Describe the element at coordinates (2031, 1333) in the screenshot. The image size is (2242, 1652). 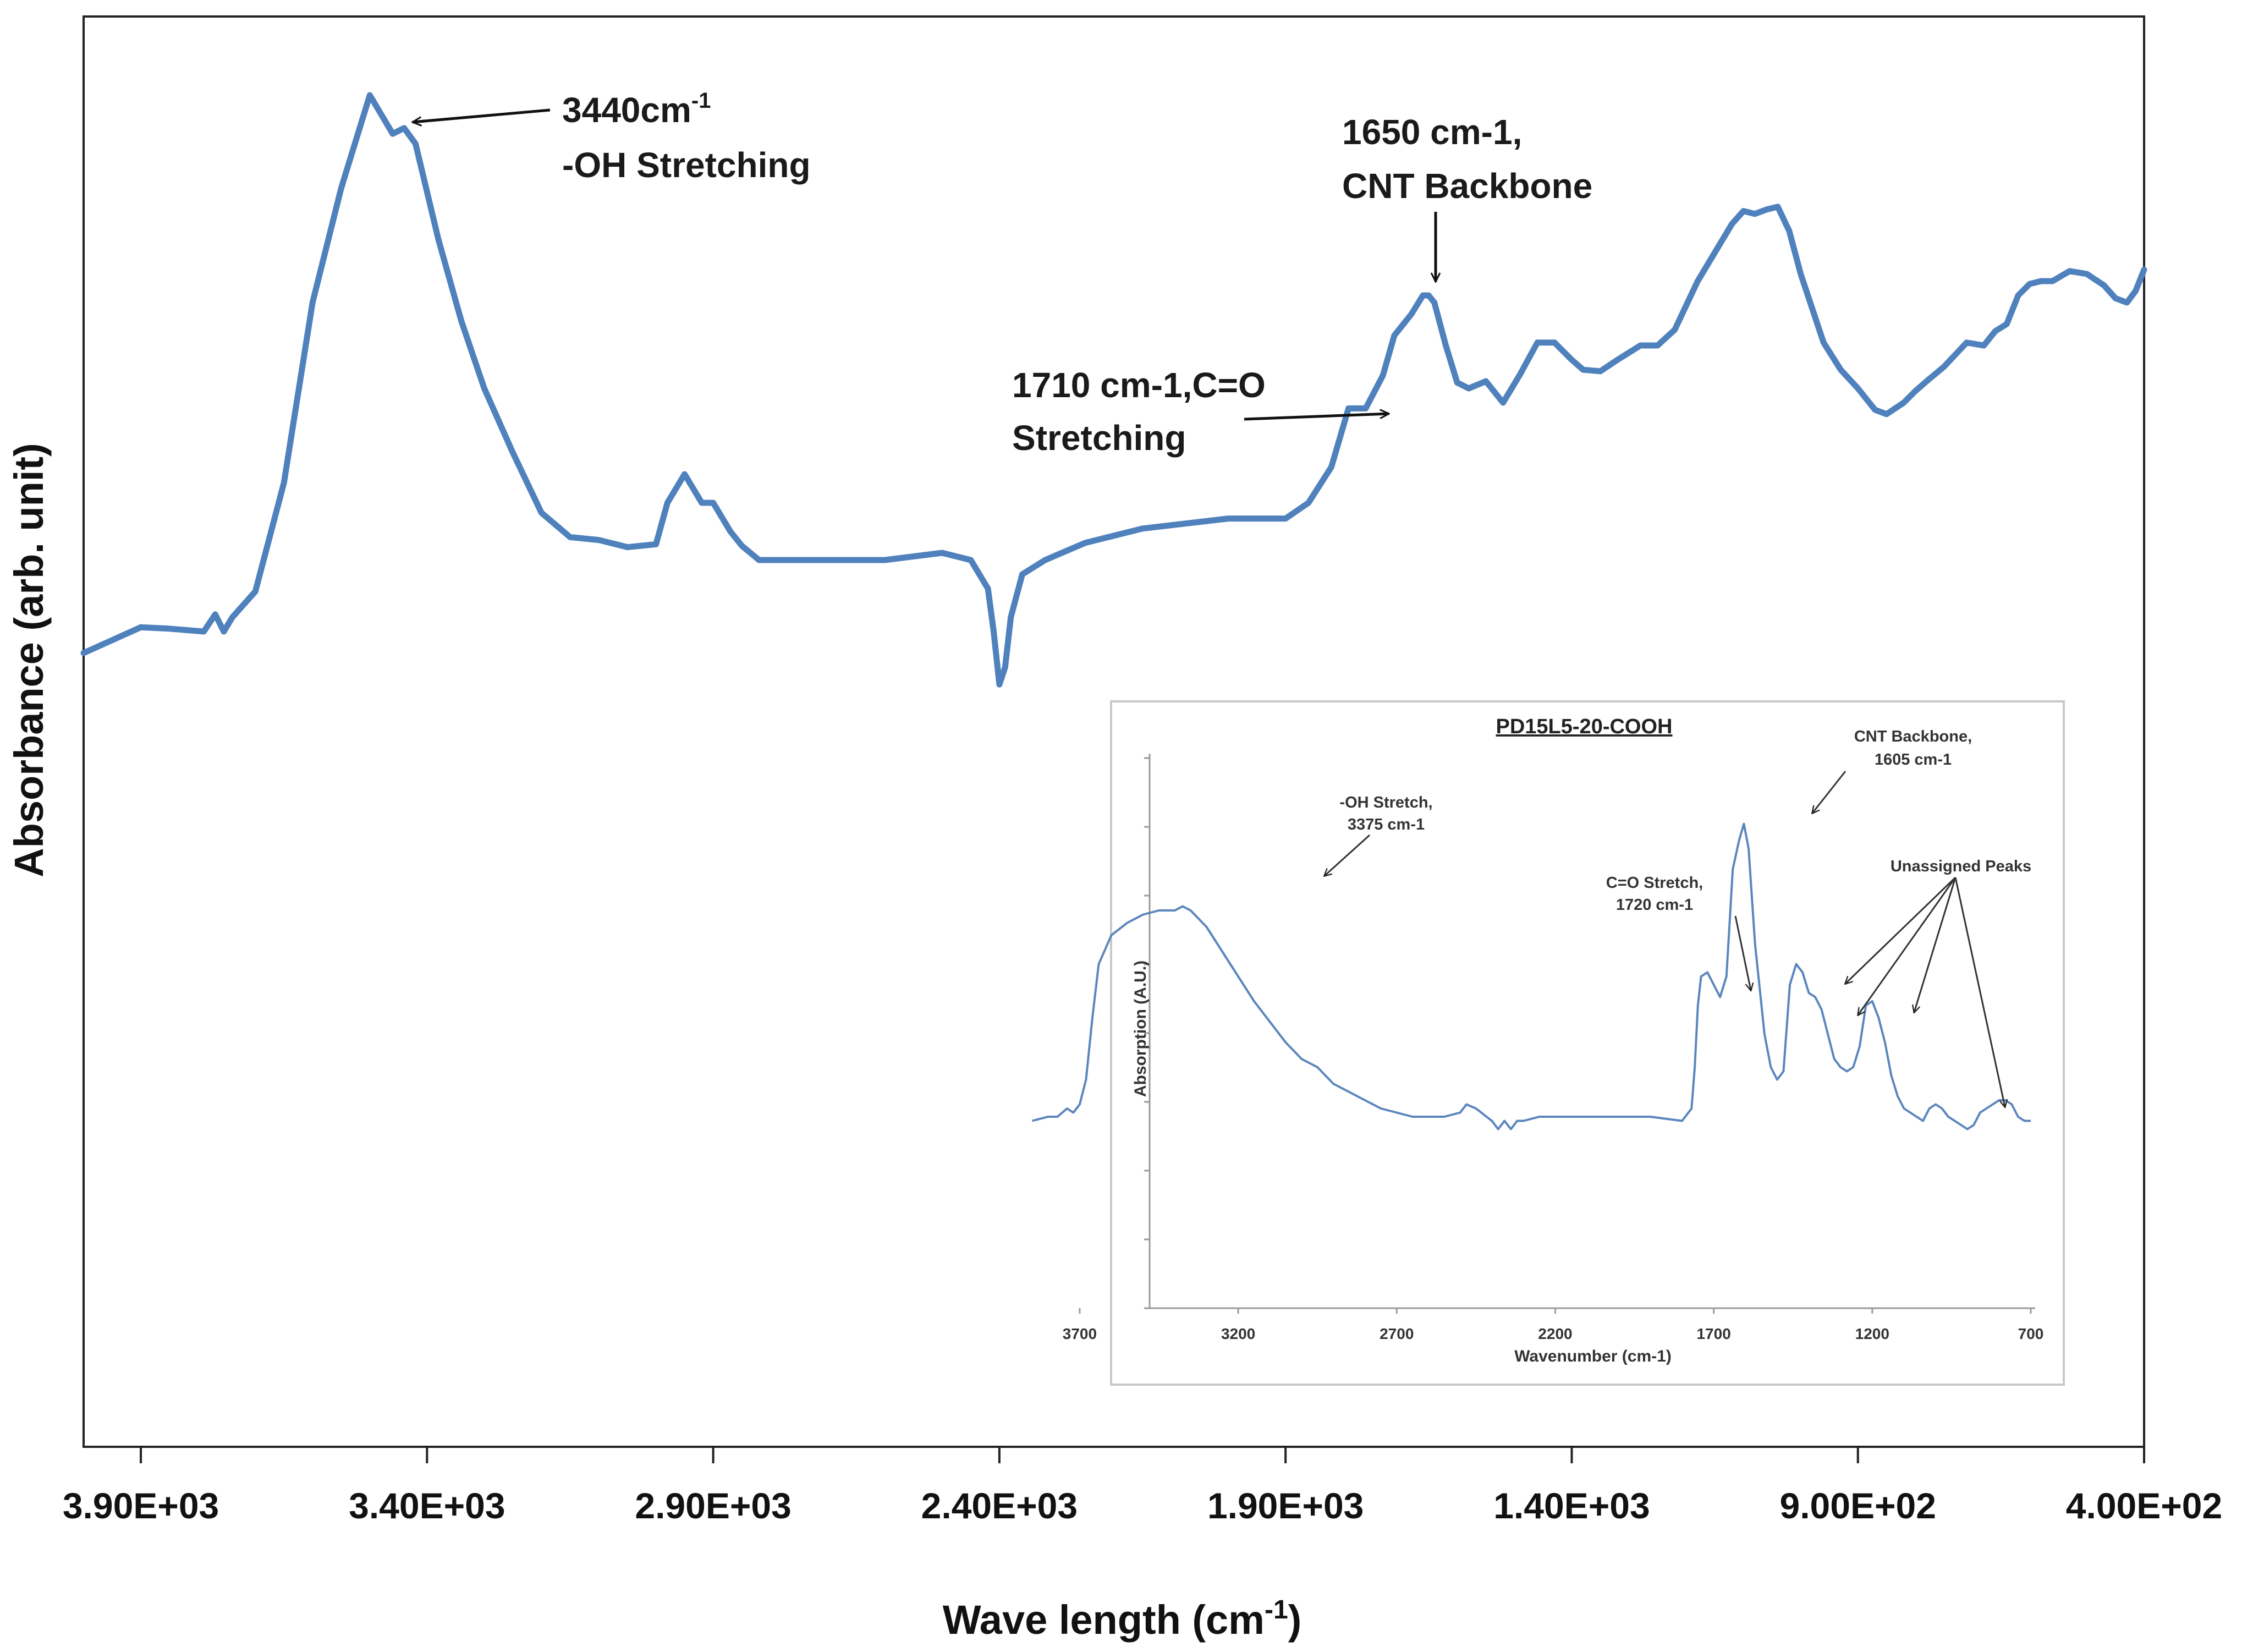
I see `inset-x-axis-tick-label-6: 700` at that location.